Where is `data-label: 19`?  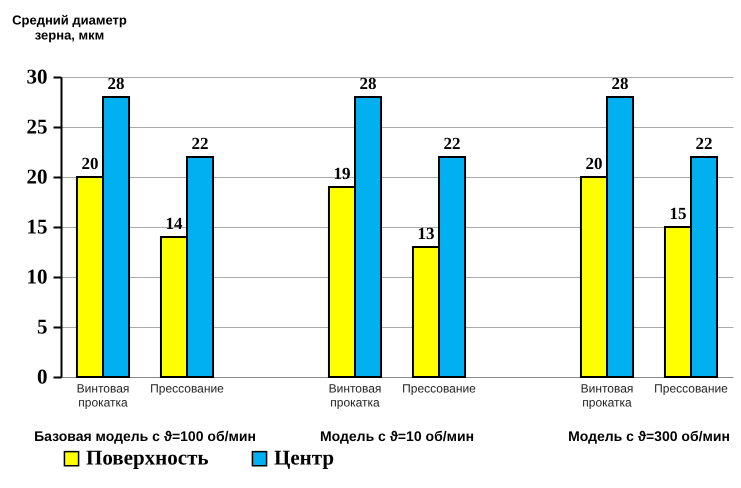
data-label: 19 is located at coordinates (341, 173).